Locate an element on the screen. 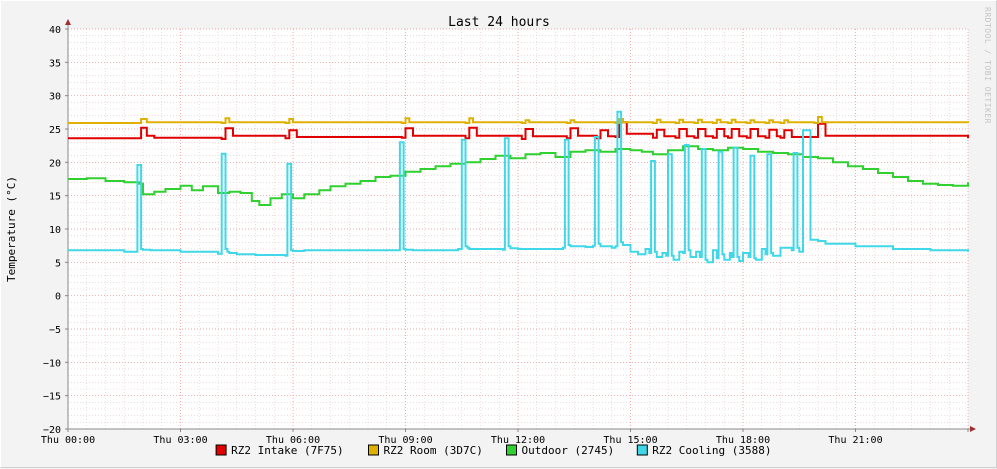 This screenshot has height=469, width=997. y-tick-label: 40 is located at coordinates (55, 30).